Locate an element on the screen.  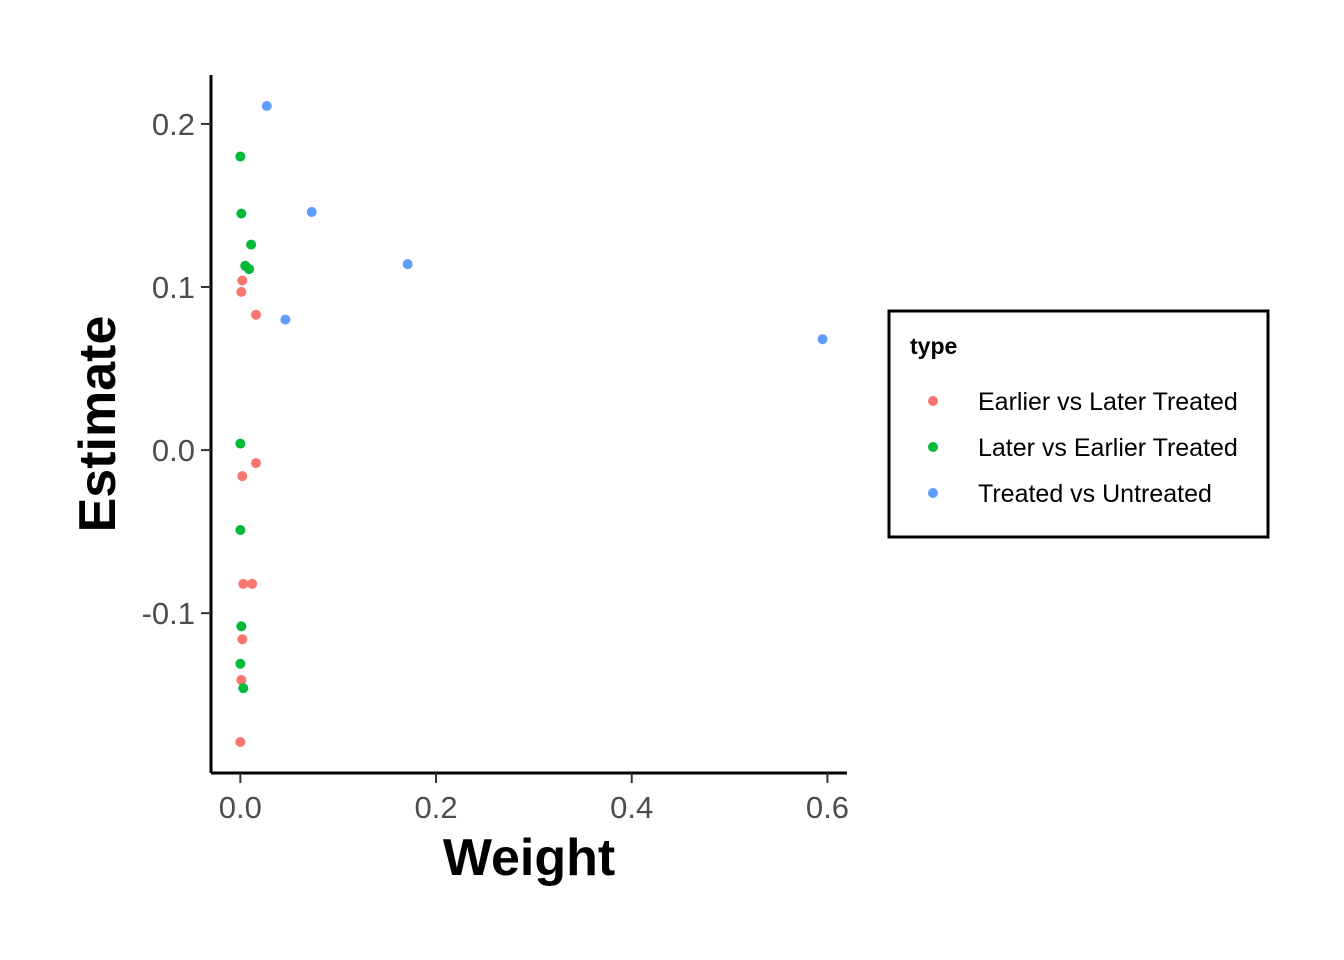
legend-label: Earlier vs Later Treated is located at coordinates (1108, 402).